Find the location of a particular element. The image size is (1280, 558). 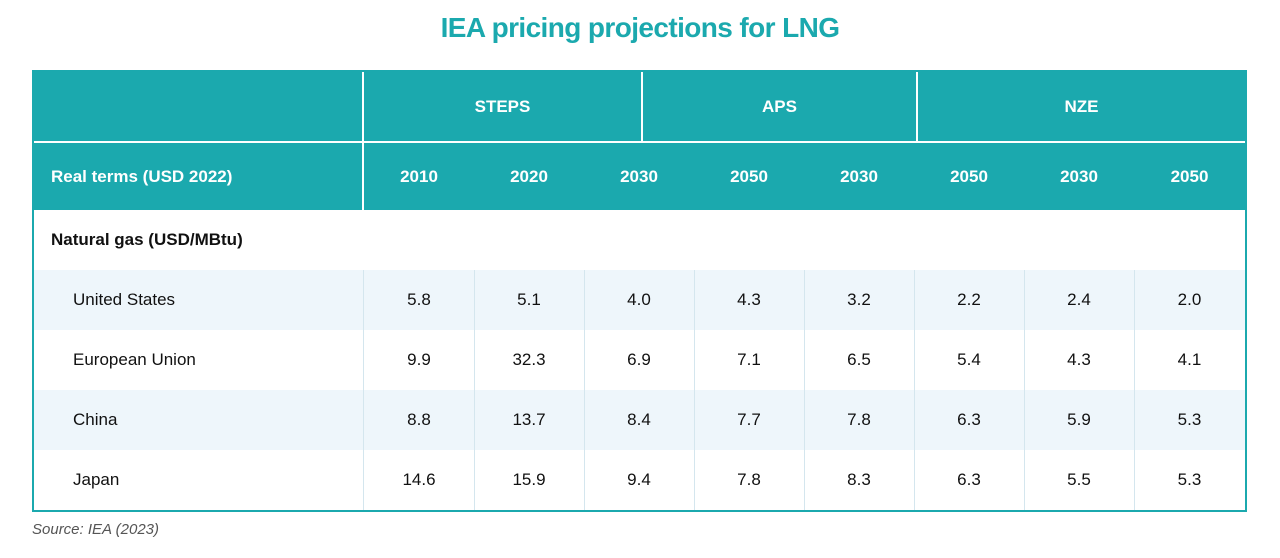

row-label: Japan is located at coordinates (96, 479).